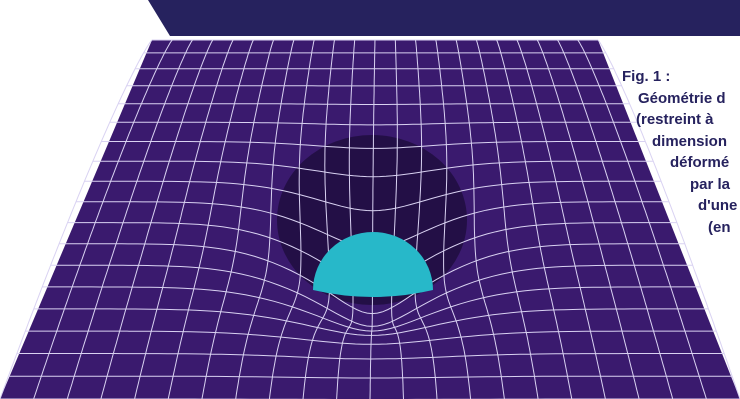  What do you see at coordinates (39, 14) in the screenshot?
I see `section-title: TURE` at bounding box center [39, 14].